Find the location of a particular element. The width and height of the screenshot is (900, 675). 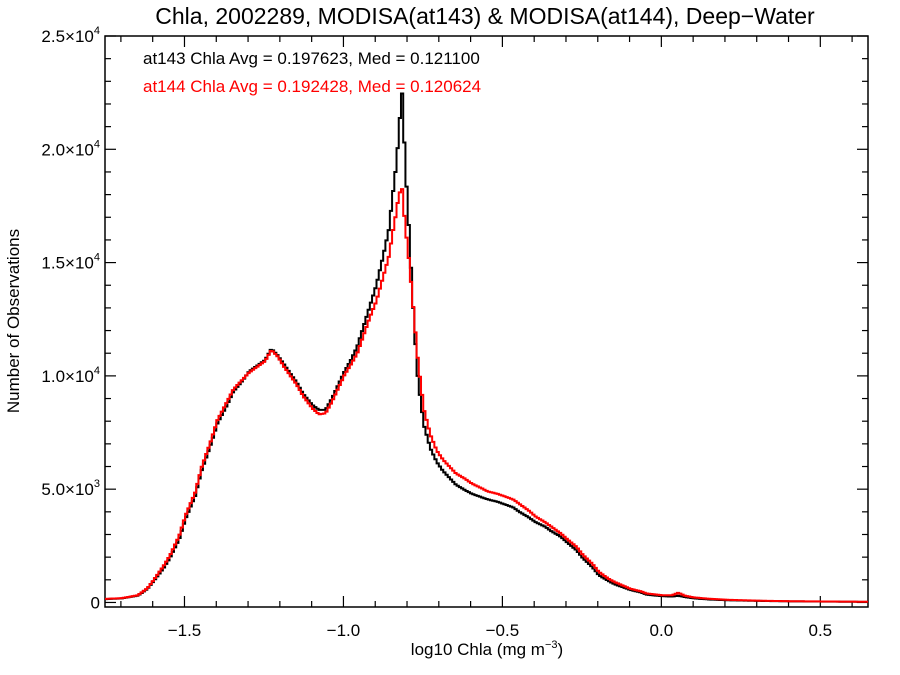

x-tick-label: −0.5 is located at coordinates (503, 630).